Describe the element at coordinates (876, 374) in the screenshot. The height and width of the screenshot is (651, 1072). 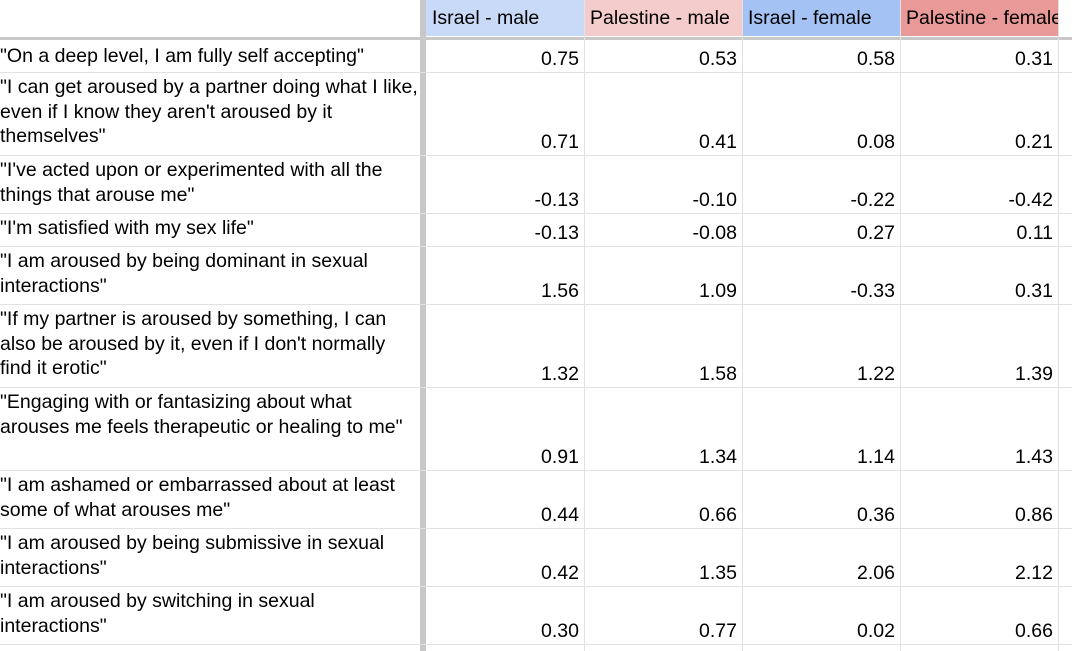
I see `value-cell-israel-female: 1.22` at that location.